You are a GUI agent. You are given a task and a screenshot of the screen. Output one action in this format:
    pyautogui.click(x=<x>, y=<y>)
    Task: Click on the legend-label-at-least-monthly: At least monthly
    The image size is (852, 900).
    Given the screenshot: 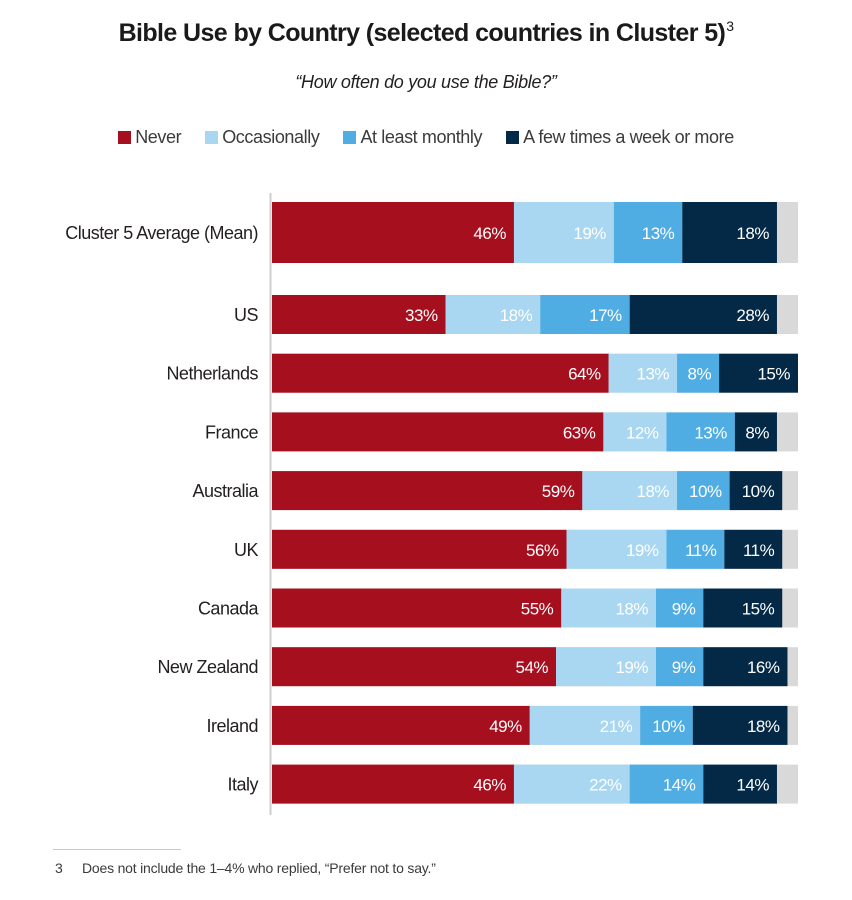 What is the action you would take?
    pyautogui.click(x=421, y=137)
    